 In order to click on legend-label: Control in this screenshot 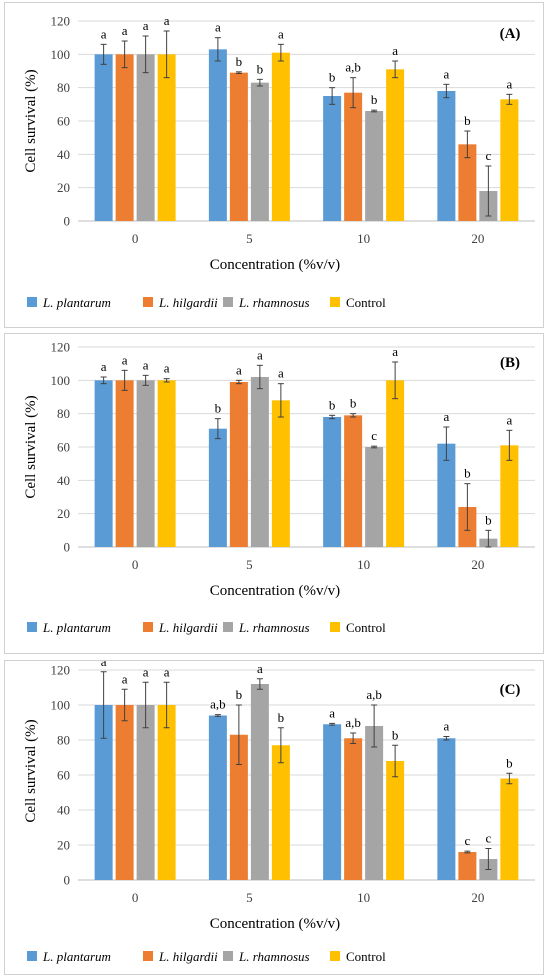, I will do `click(366, 956)`.